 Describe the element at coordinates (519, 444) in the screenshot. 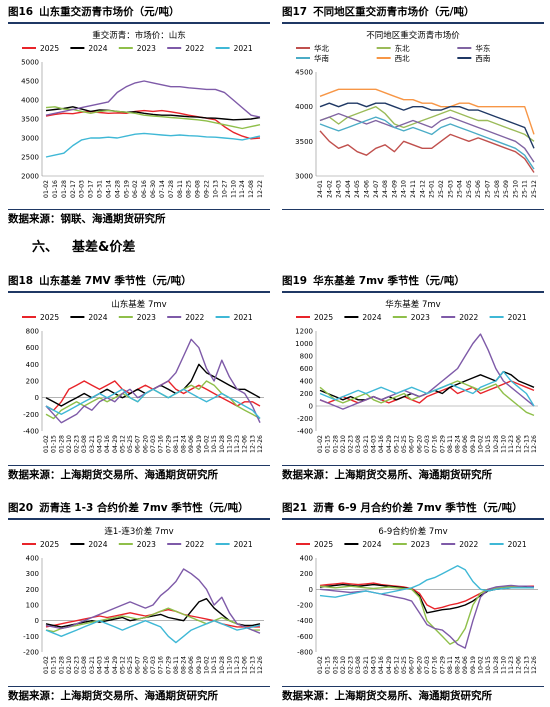

I see `x-tick-label: 12-06` at that location.